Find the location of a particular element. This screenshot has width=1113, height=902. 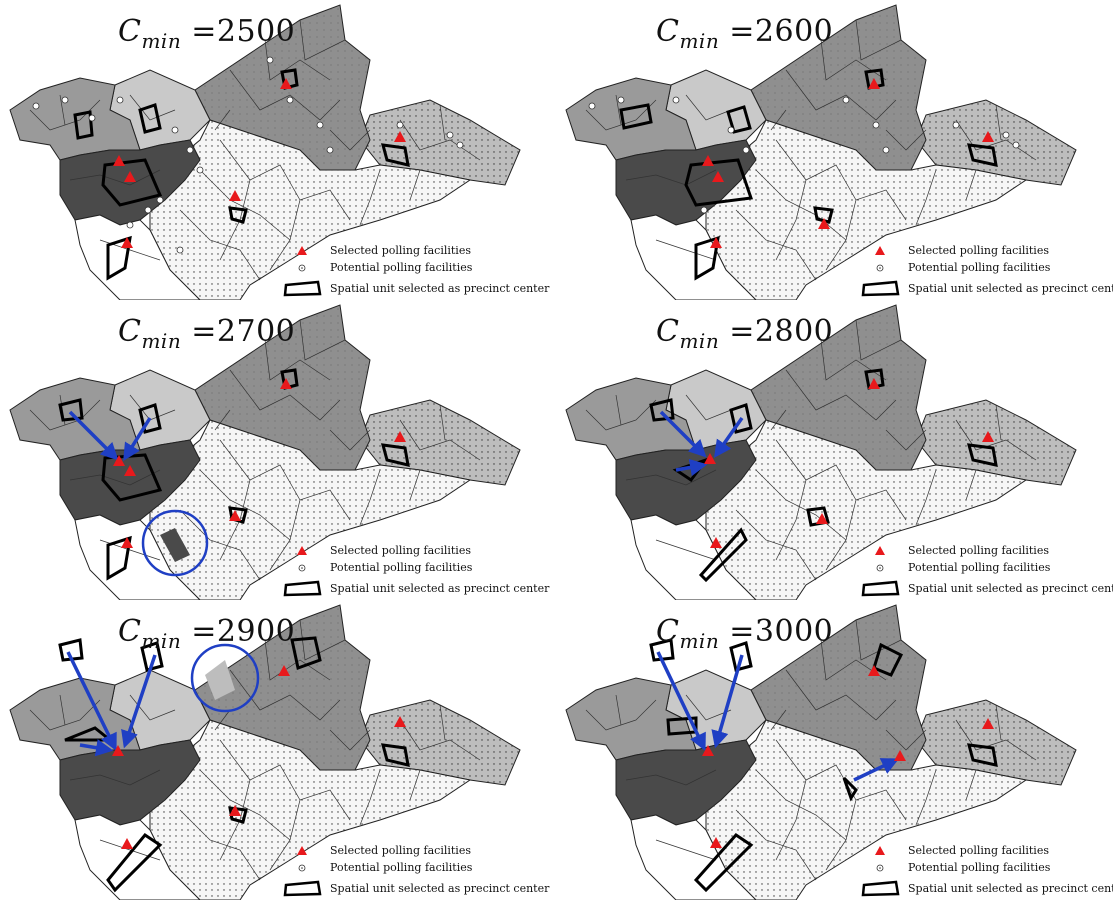

panel-title: Cmin =2900 is located at coordinates (206, 633).